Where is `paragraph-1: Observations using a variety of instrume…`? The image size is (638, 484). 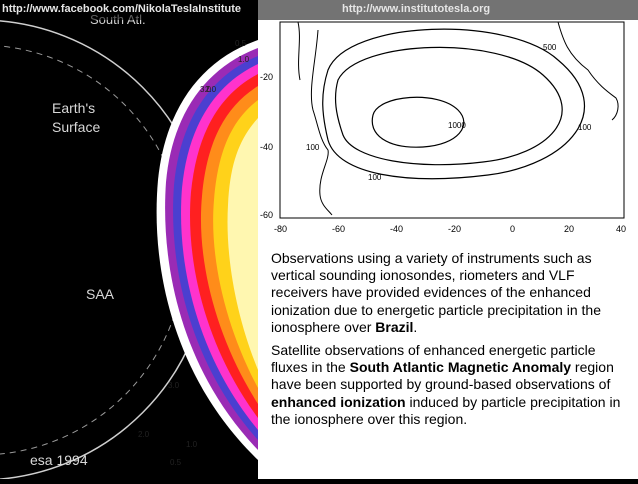
paragraph-1: Observations using a variety of instrume… is located at coordinates (436, 292).